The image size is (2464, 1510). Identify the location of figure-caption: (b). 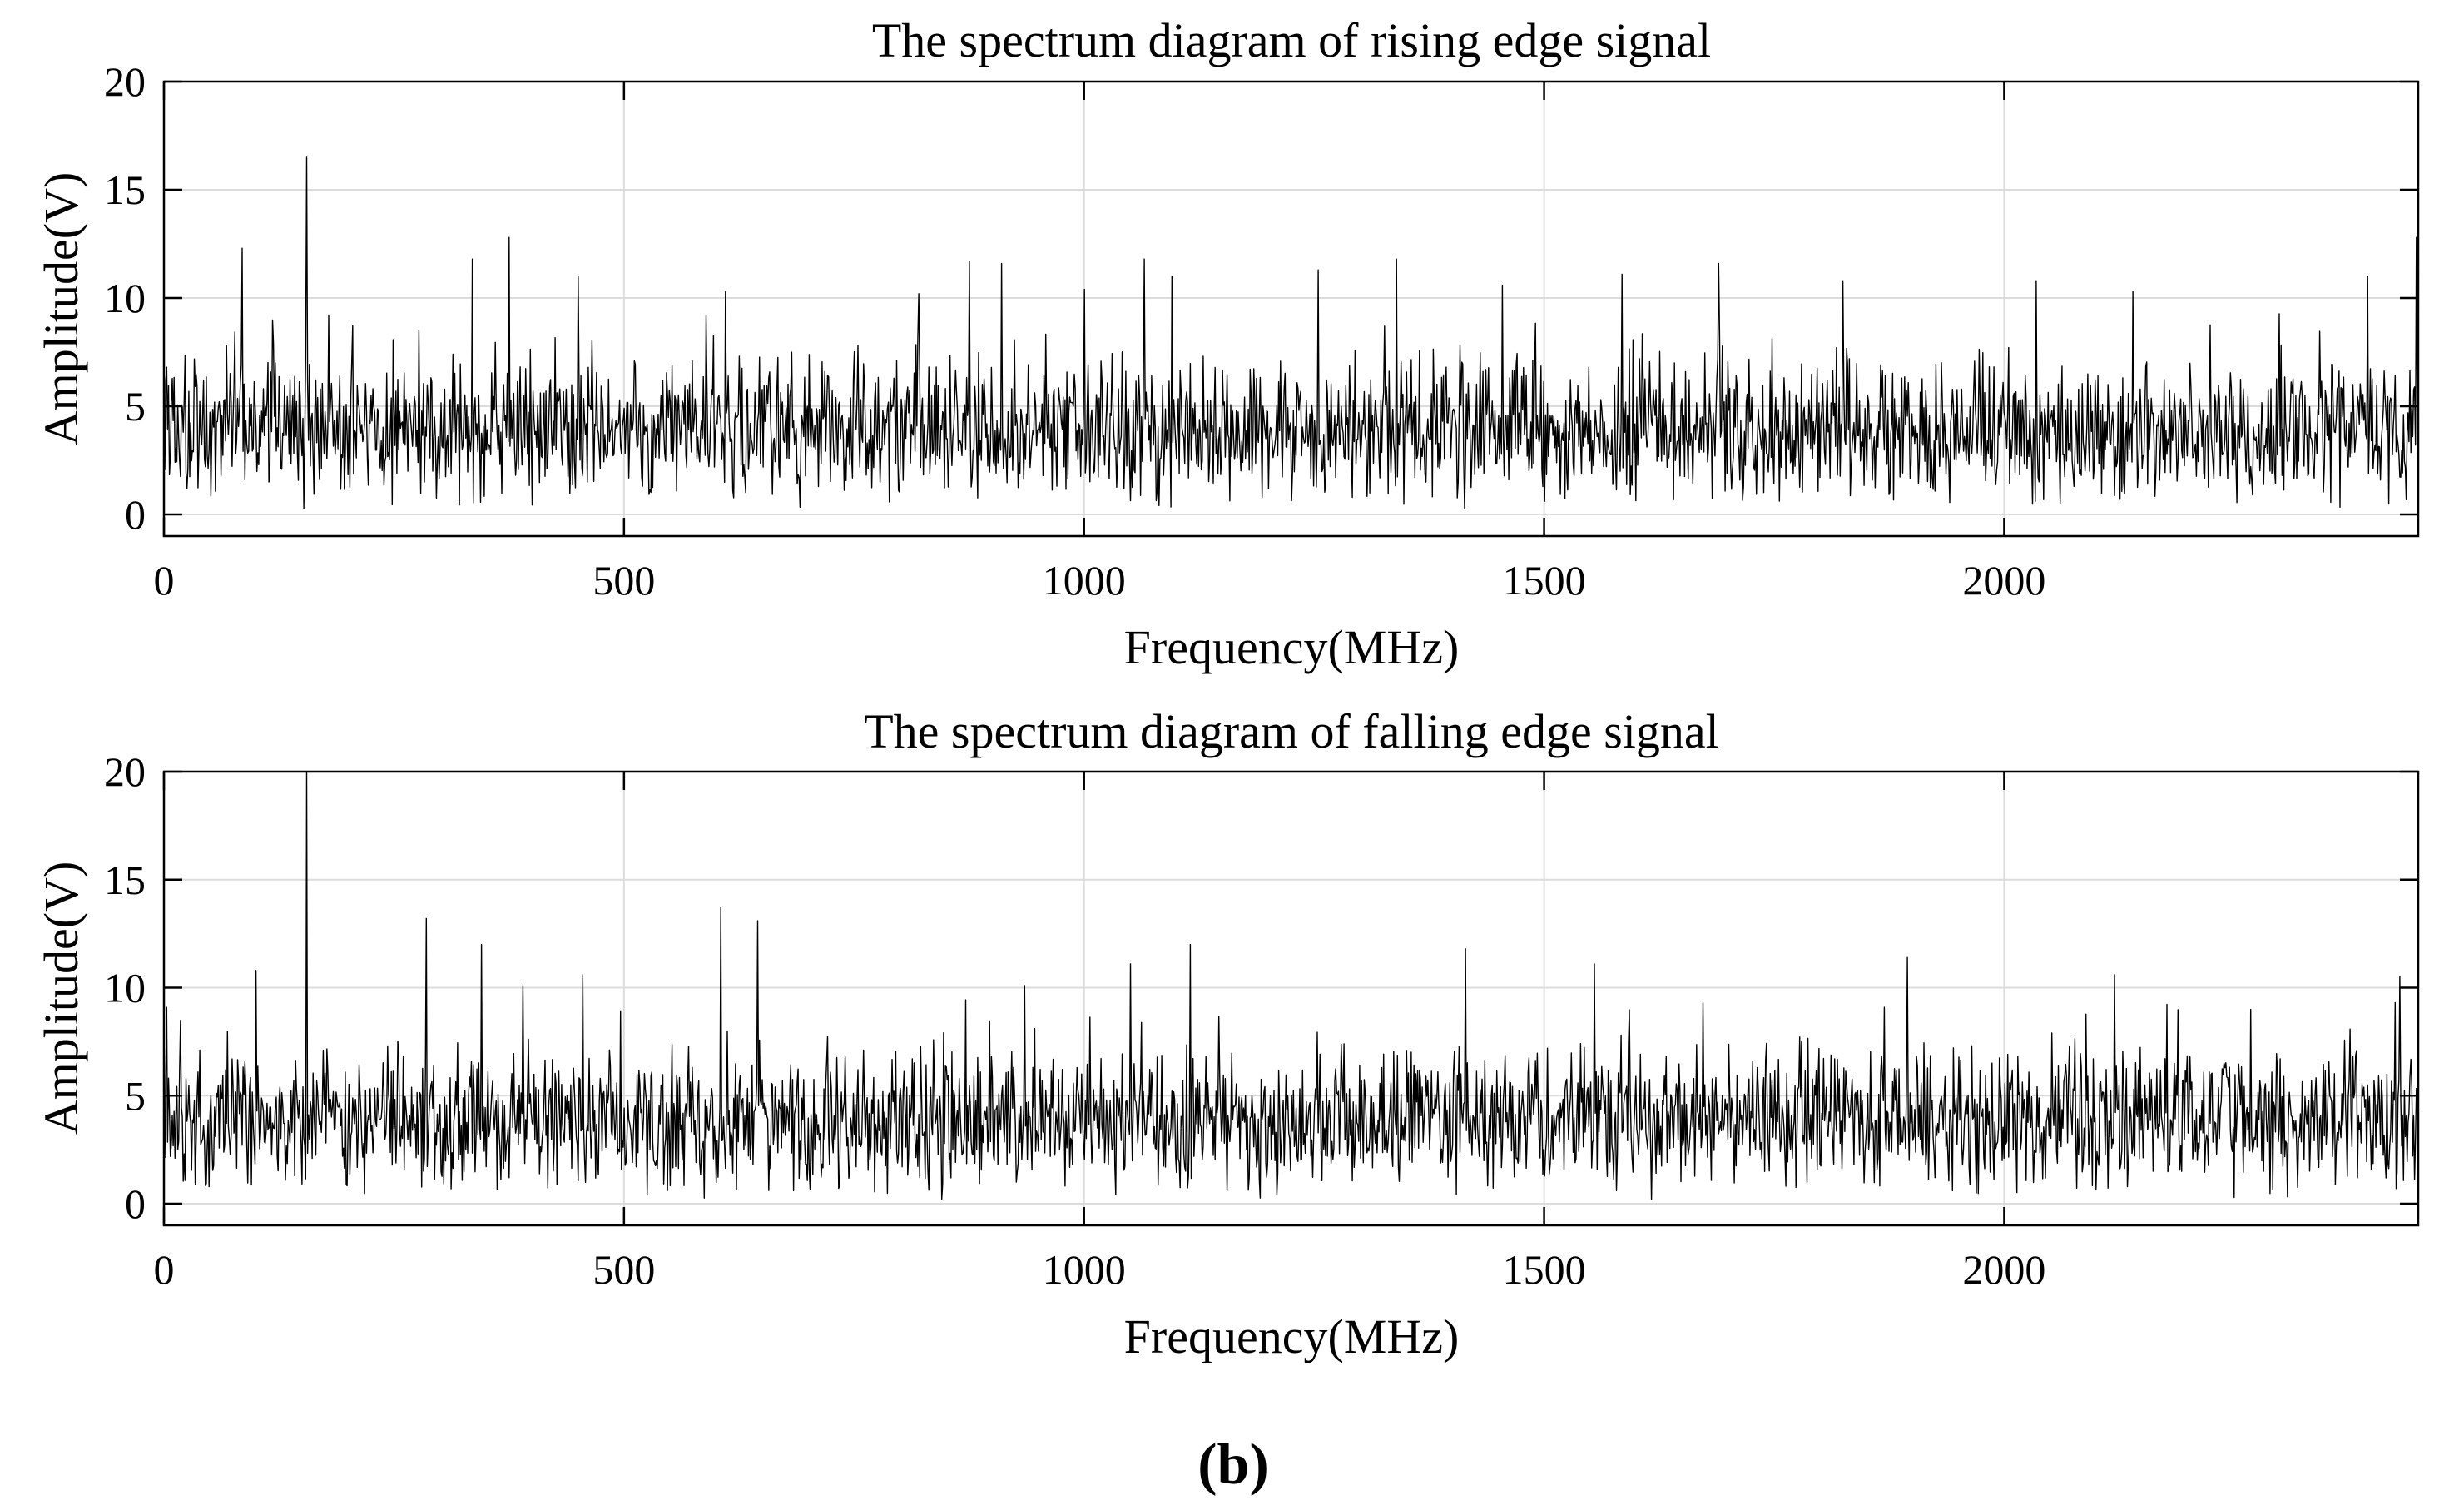
(1233, 1465).